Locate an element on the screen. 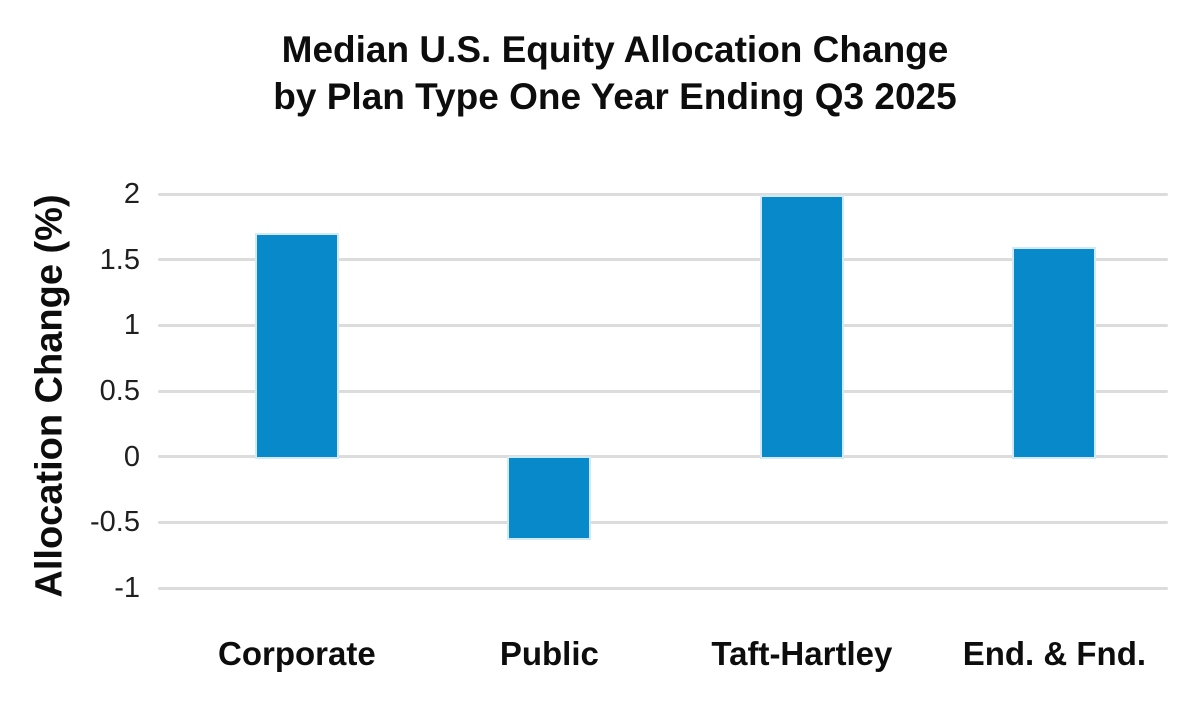  y-tick-label: 2 is located at coordinates (131, 194).